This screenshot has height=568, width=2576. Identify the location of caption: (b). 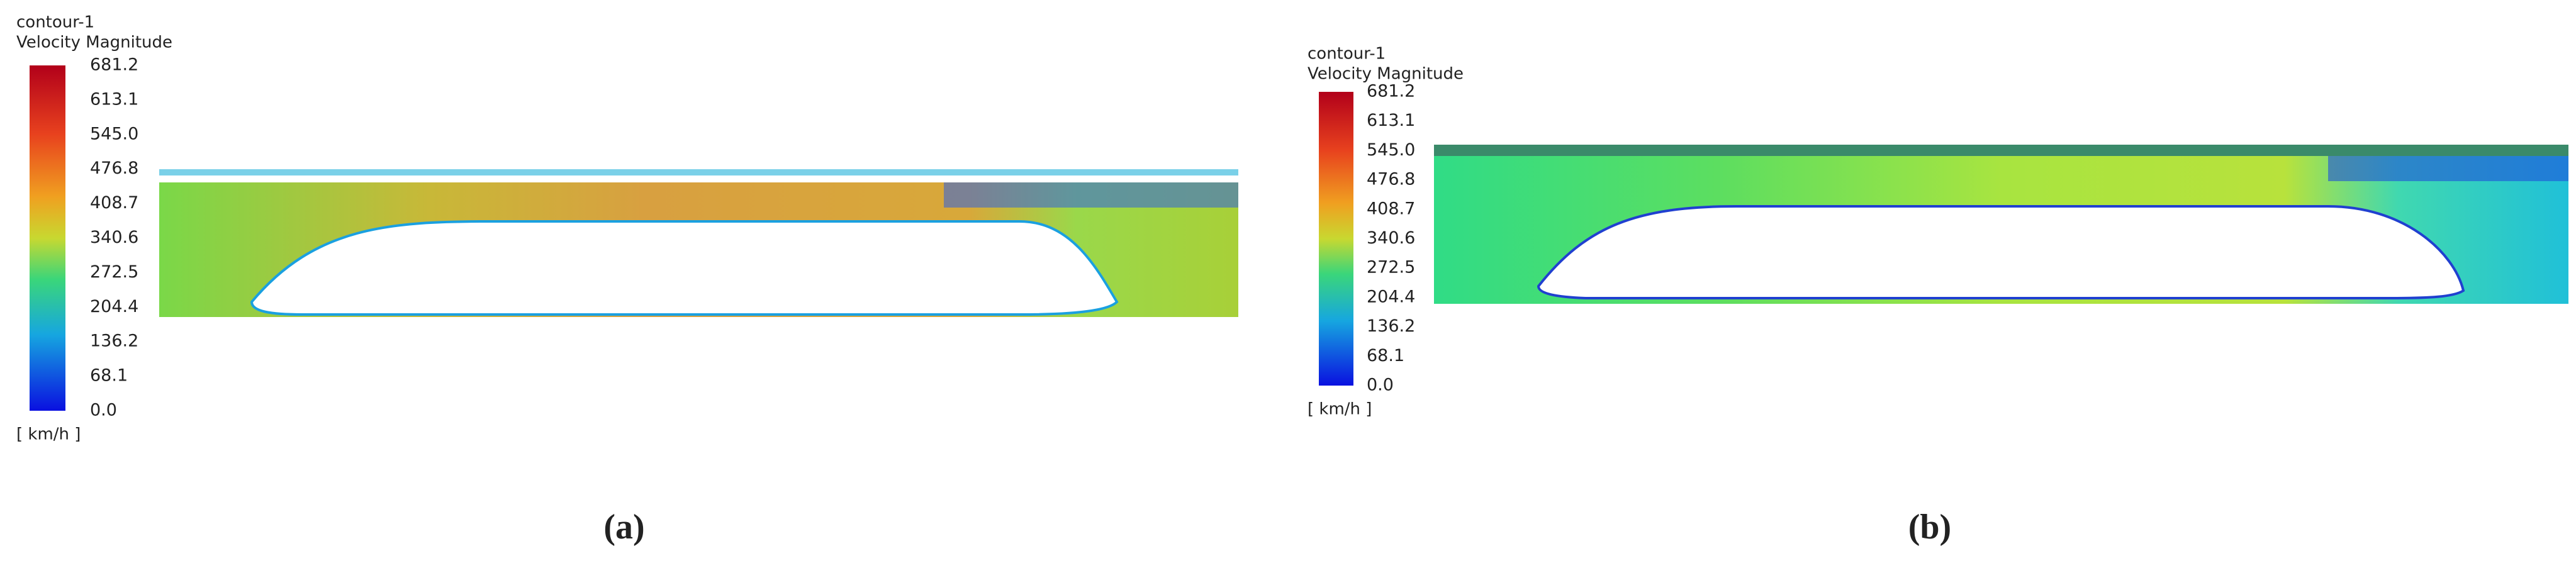
(1929, 527).